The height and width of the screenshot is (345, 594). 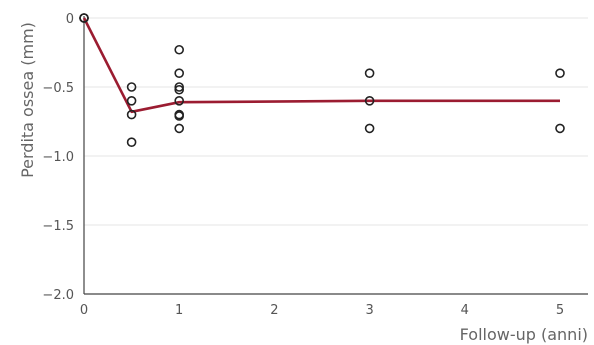 What do you see at coordinates (58, 295) in the screenshot?
I see `y-tick-label: −2.0` at bounding box center [58, 295].